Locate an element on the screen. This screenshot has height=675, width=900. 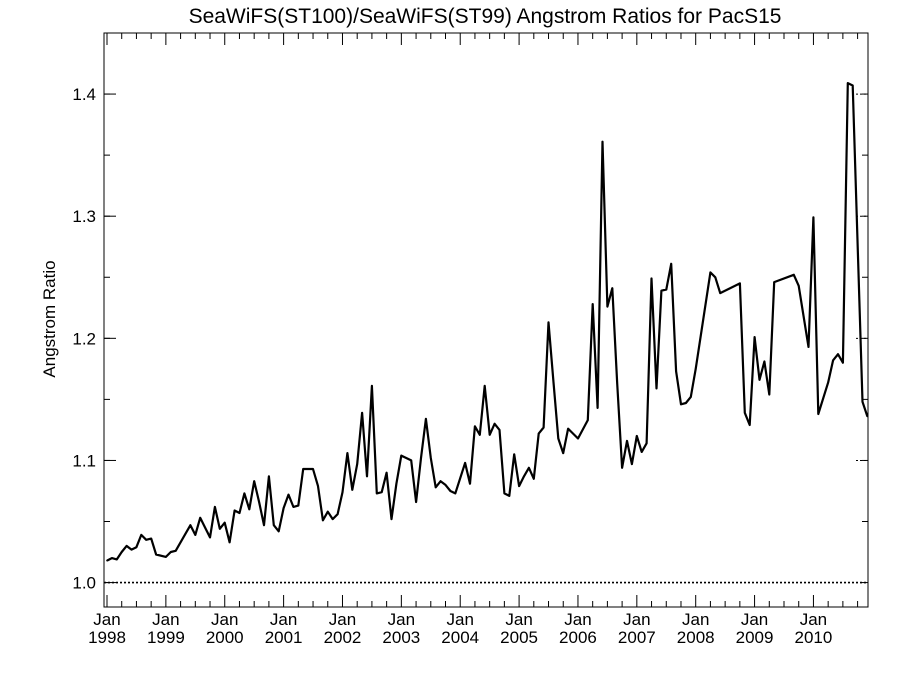
x-tick-year: 2007 is located at coordinates (637, 637).